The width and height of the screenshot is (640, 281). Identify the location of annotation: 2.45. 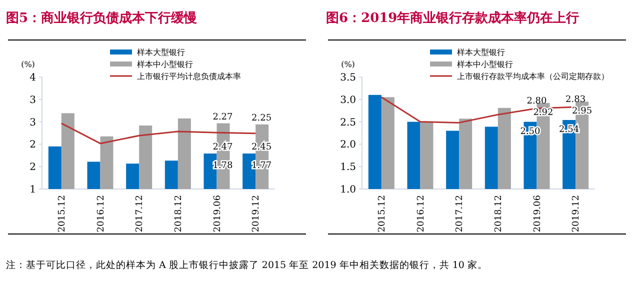
(262, 147).